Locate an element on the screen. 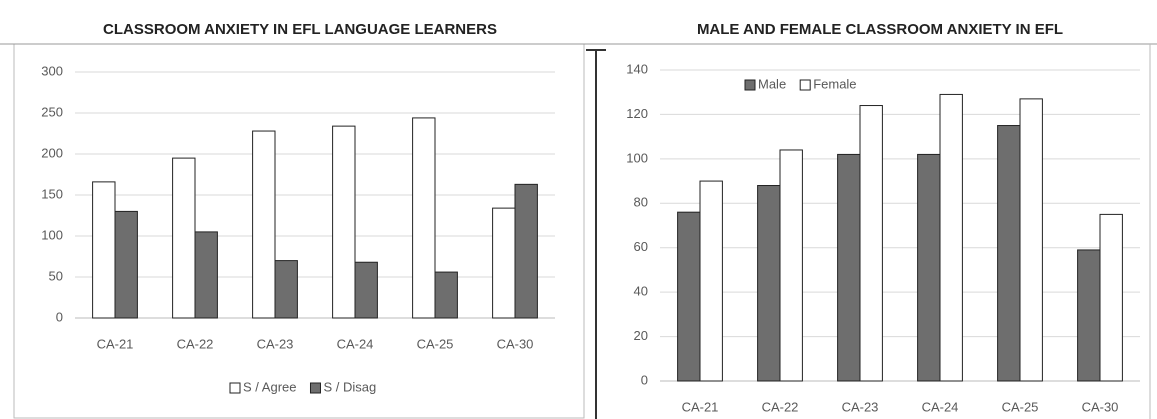 This screenshot has height=419, width=1157. chart-title: MALE AND FEMALE CLASSROOM ANXIETY IN EFL is located at coordinates (880, 29).